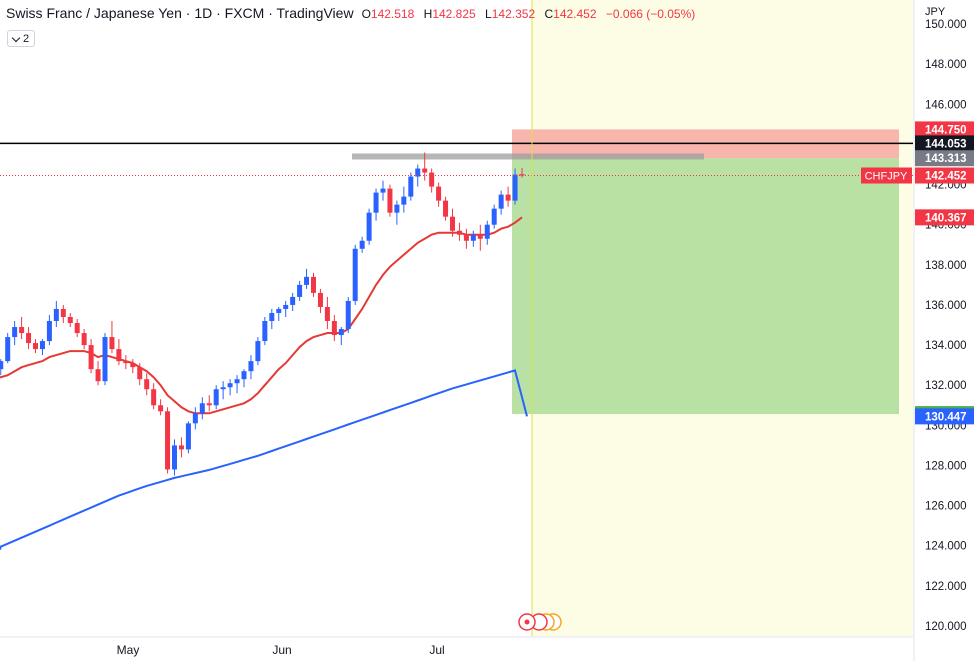  What do you see at coordinates (946, 587) in the screenshot?
I see `y-tick-label: 122.000` at bounding box center [946, 587].